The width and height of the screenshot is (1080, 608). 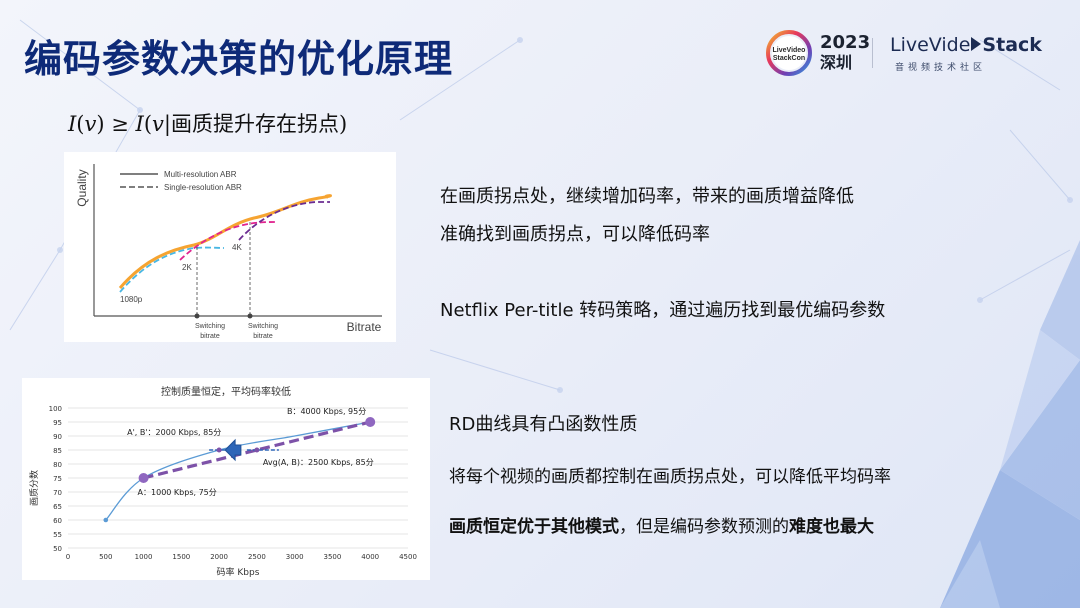 What do you see at coordinates (177, 492) in the screenshot?
I see `rd-label-a: A：1000 Kbps, 75分` at bounding box center [177, 492].